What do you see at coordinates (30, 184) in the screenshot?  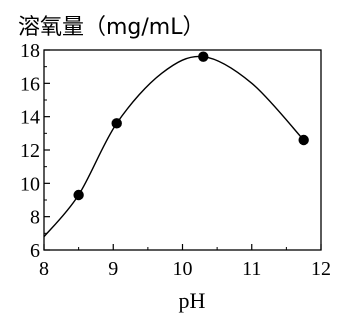 I see `y-tick-label: 10` at bounding box center [30, 184].